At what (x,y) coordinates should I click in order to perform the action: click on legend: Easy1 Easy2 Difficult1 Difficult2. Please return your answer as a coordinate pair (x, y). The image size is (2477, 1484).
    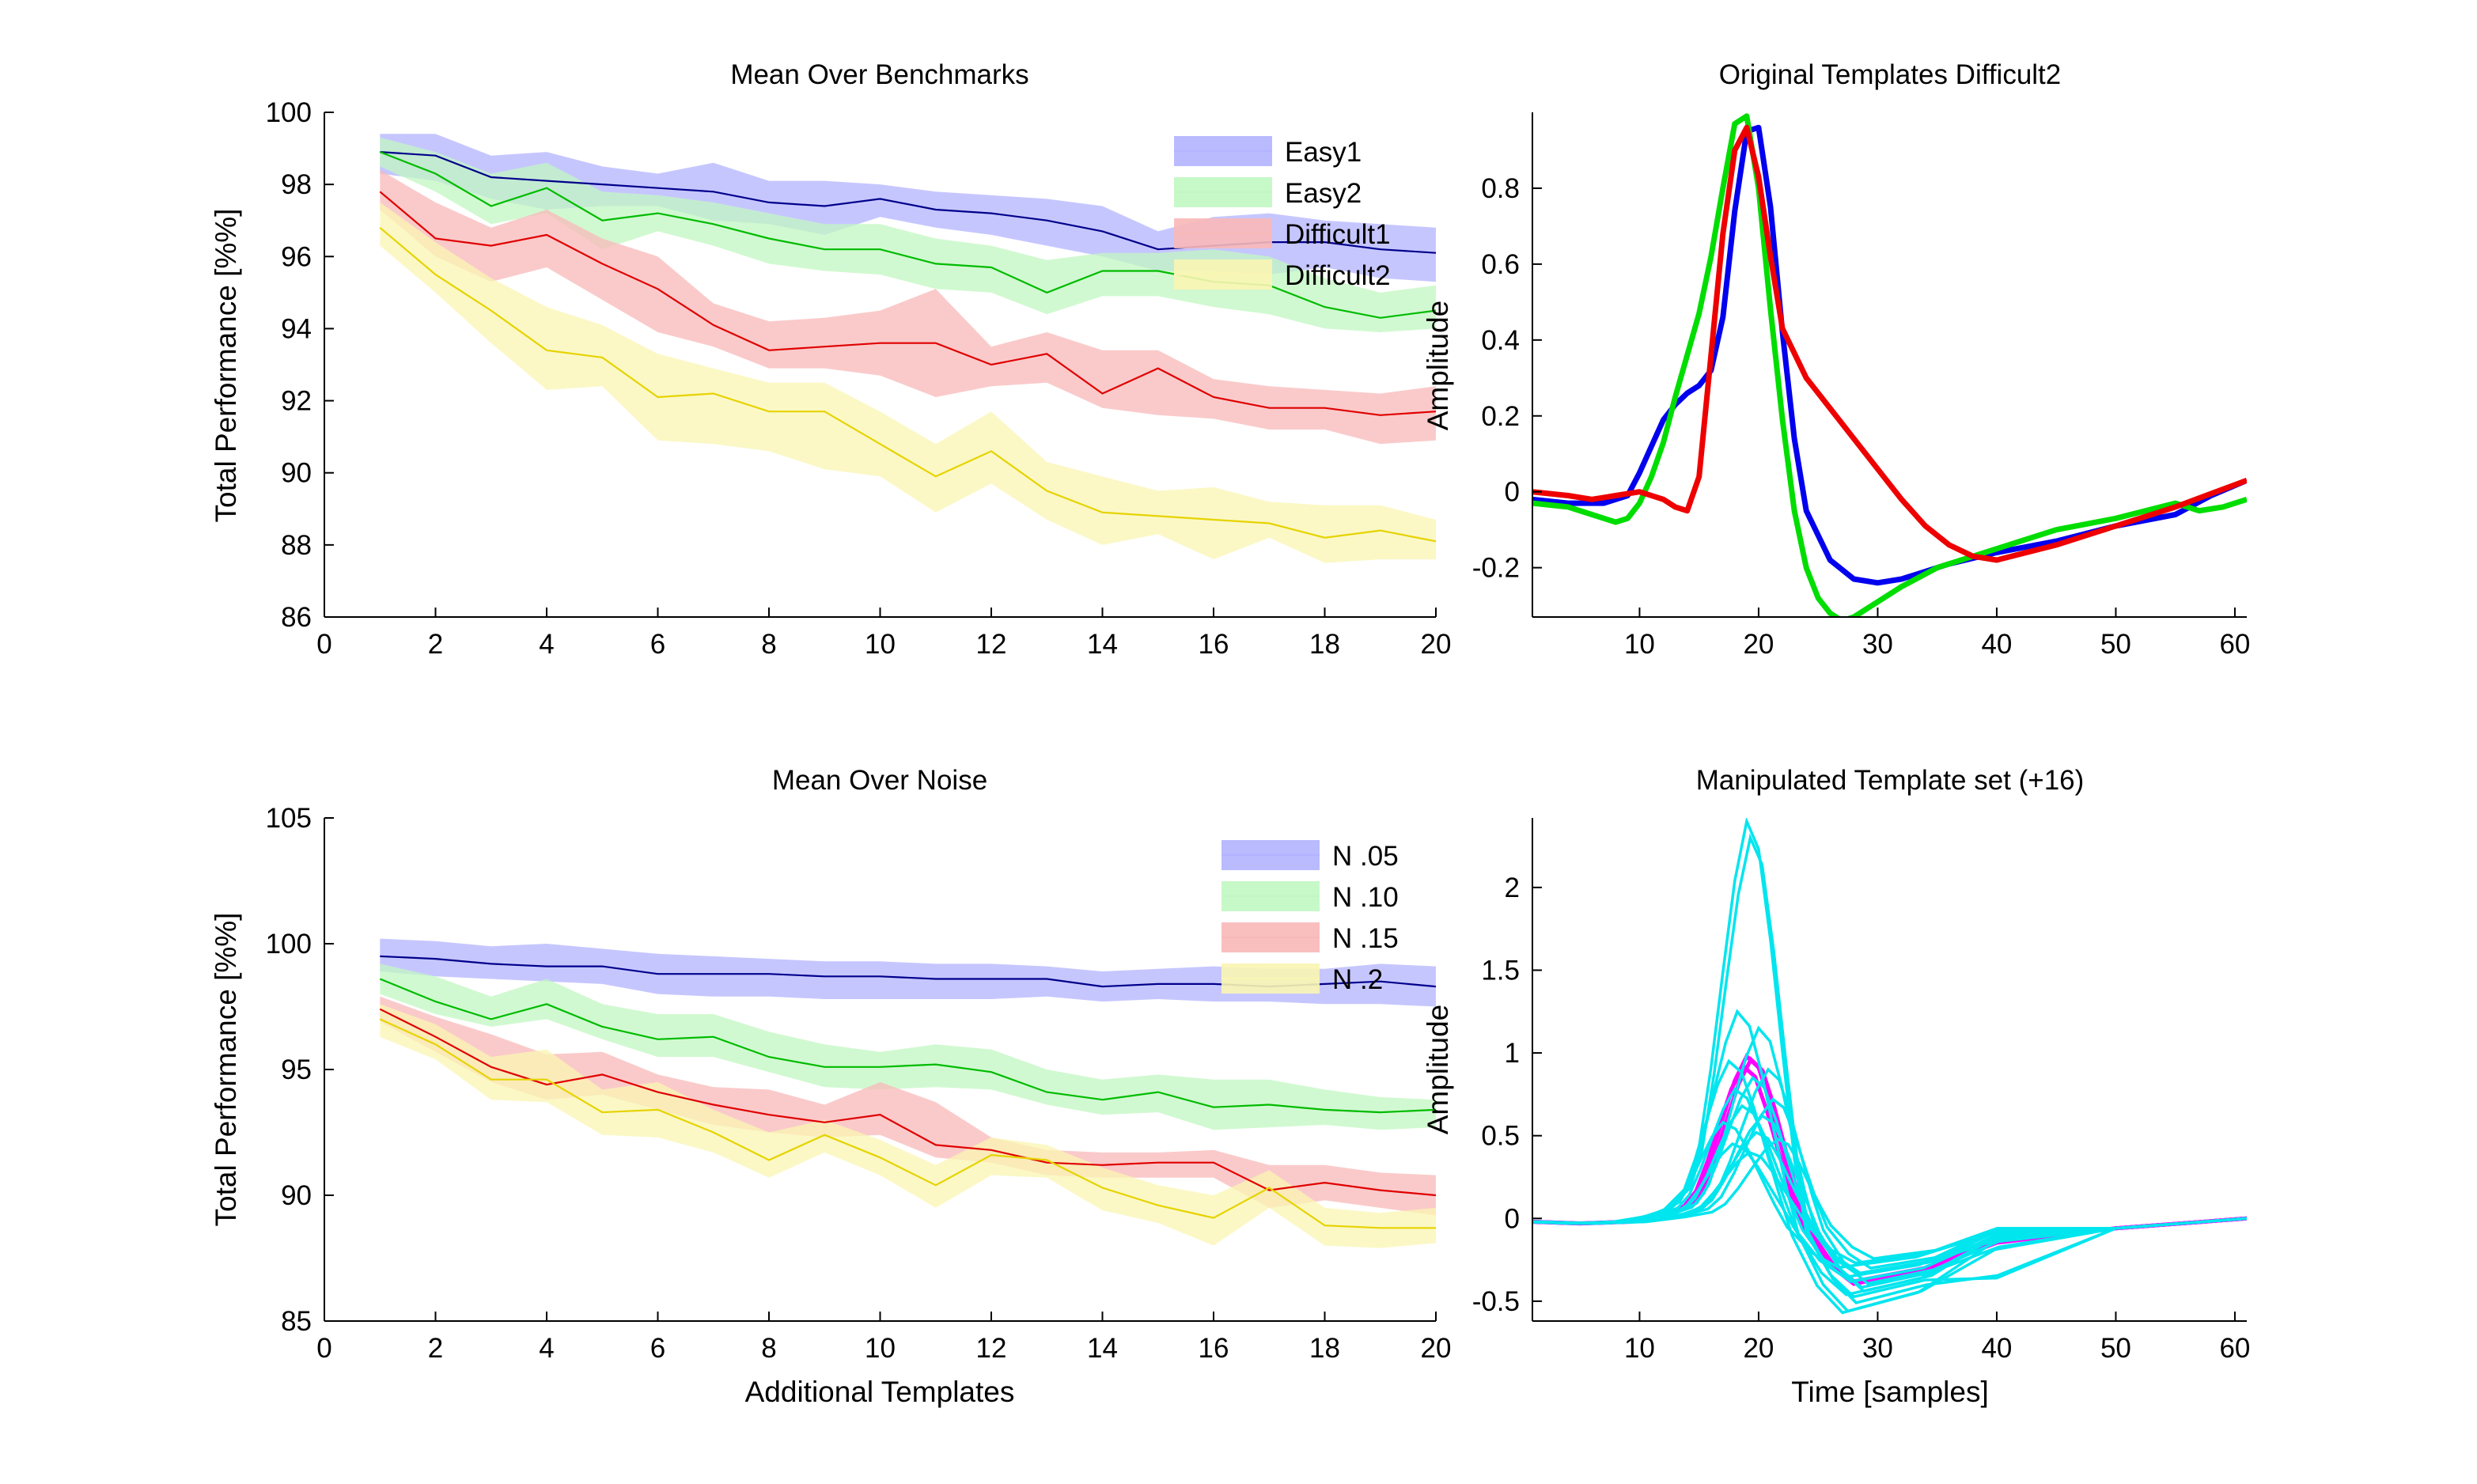
    Looking at the image, I should click on (1282, 213).